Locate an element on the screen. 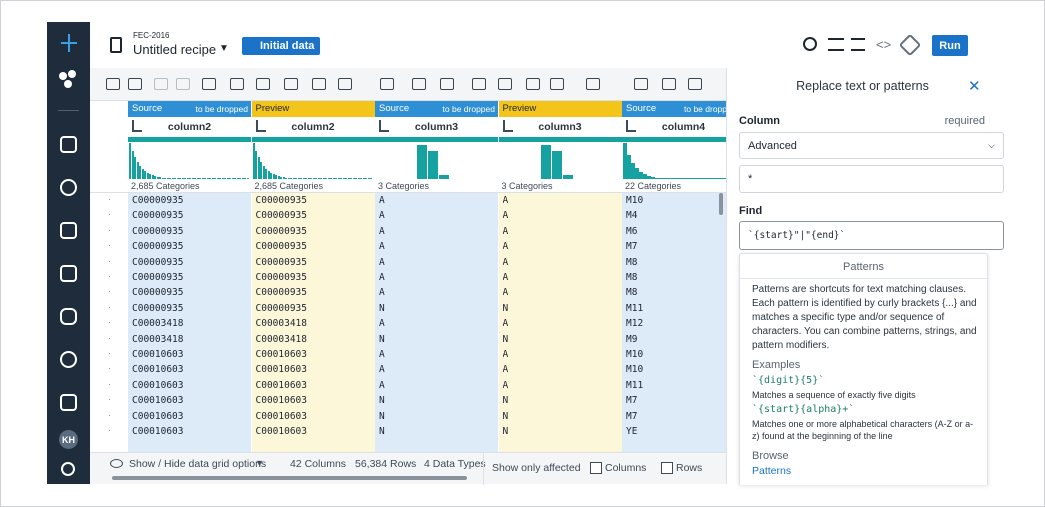 The height and width of the screenshot is (507, 1045). column-state-header: Preview is located at coordinates (313, 109).